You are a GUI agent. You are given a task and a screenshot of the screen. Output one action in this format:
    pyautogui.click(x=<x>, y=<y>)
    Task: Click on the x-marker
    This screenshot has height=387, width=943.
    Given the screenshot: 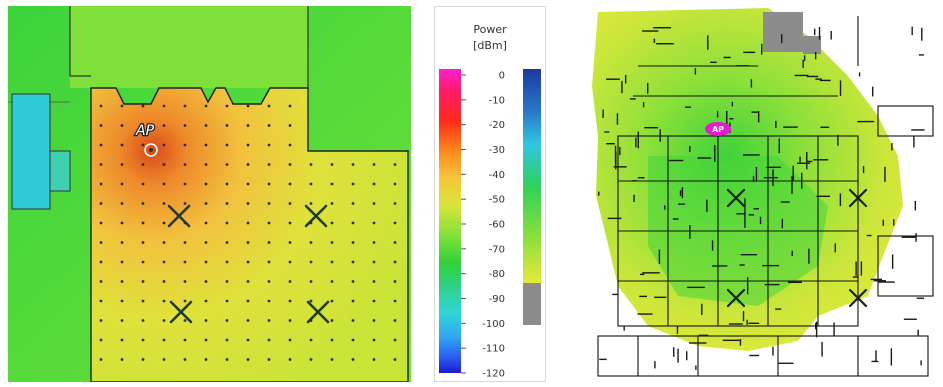 What is the action you would take?
    pyautogui.click(x=736, y=198)
    